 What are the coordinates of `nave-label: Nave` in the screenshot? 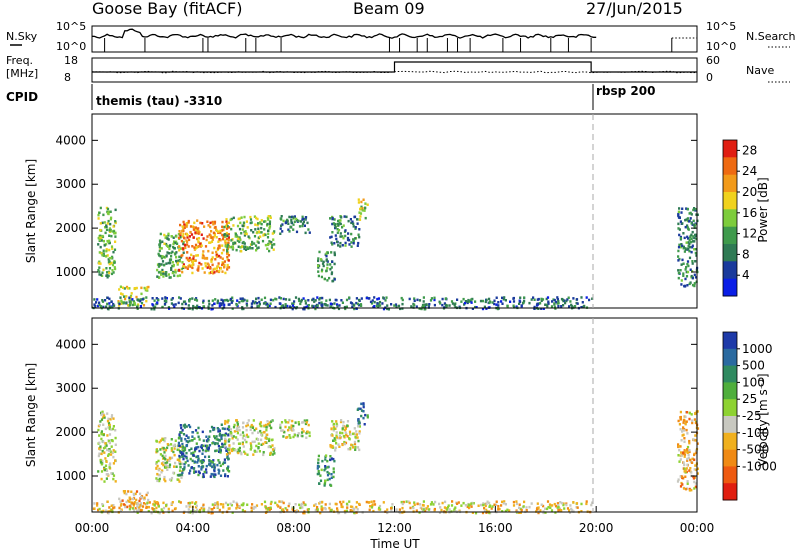 It's located at (760, 70).